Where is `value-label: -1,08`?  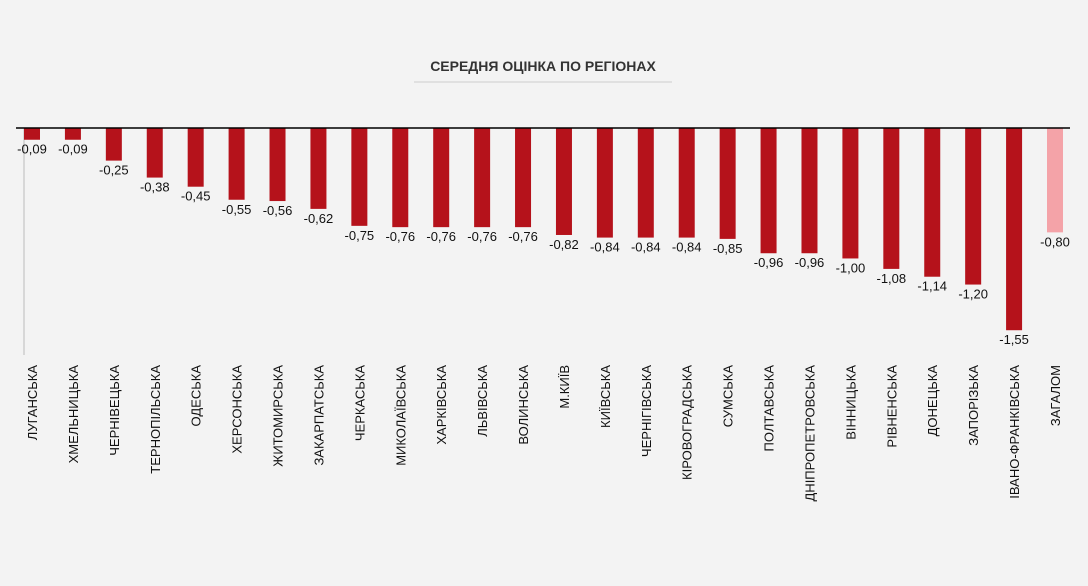
value-label: -1,08 is located at coordinates (891, 278).